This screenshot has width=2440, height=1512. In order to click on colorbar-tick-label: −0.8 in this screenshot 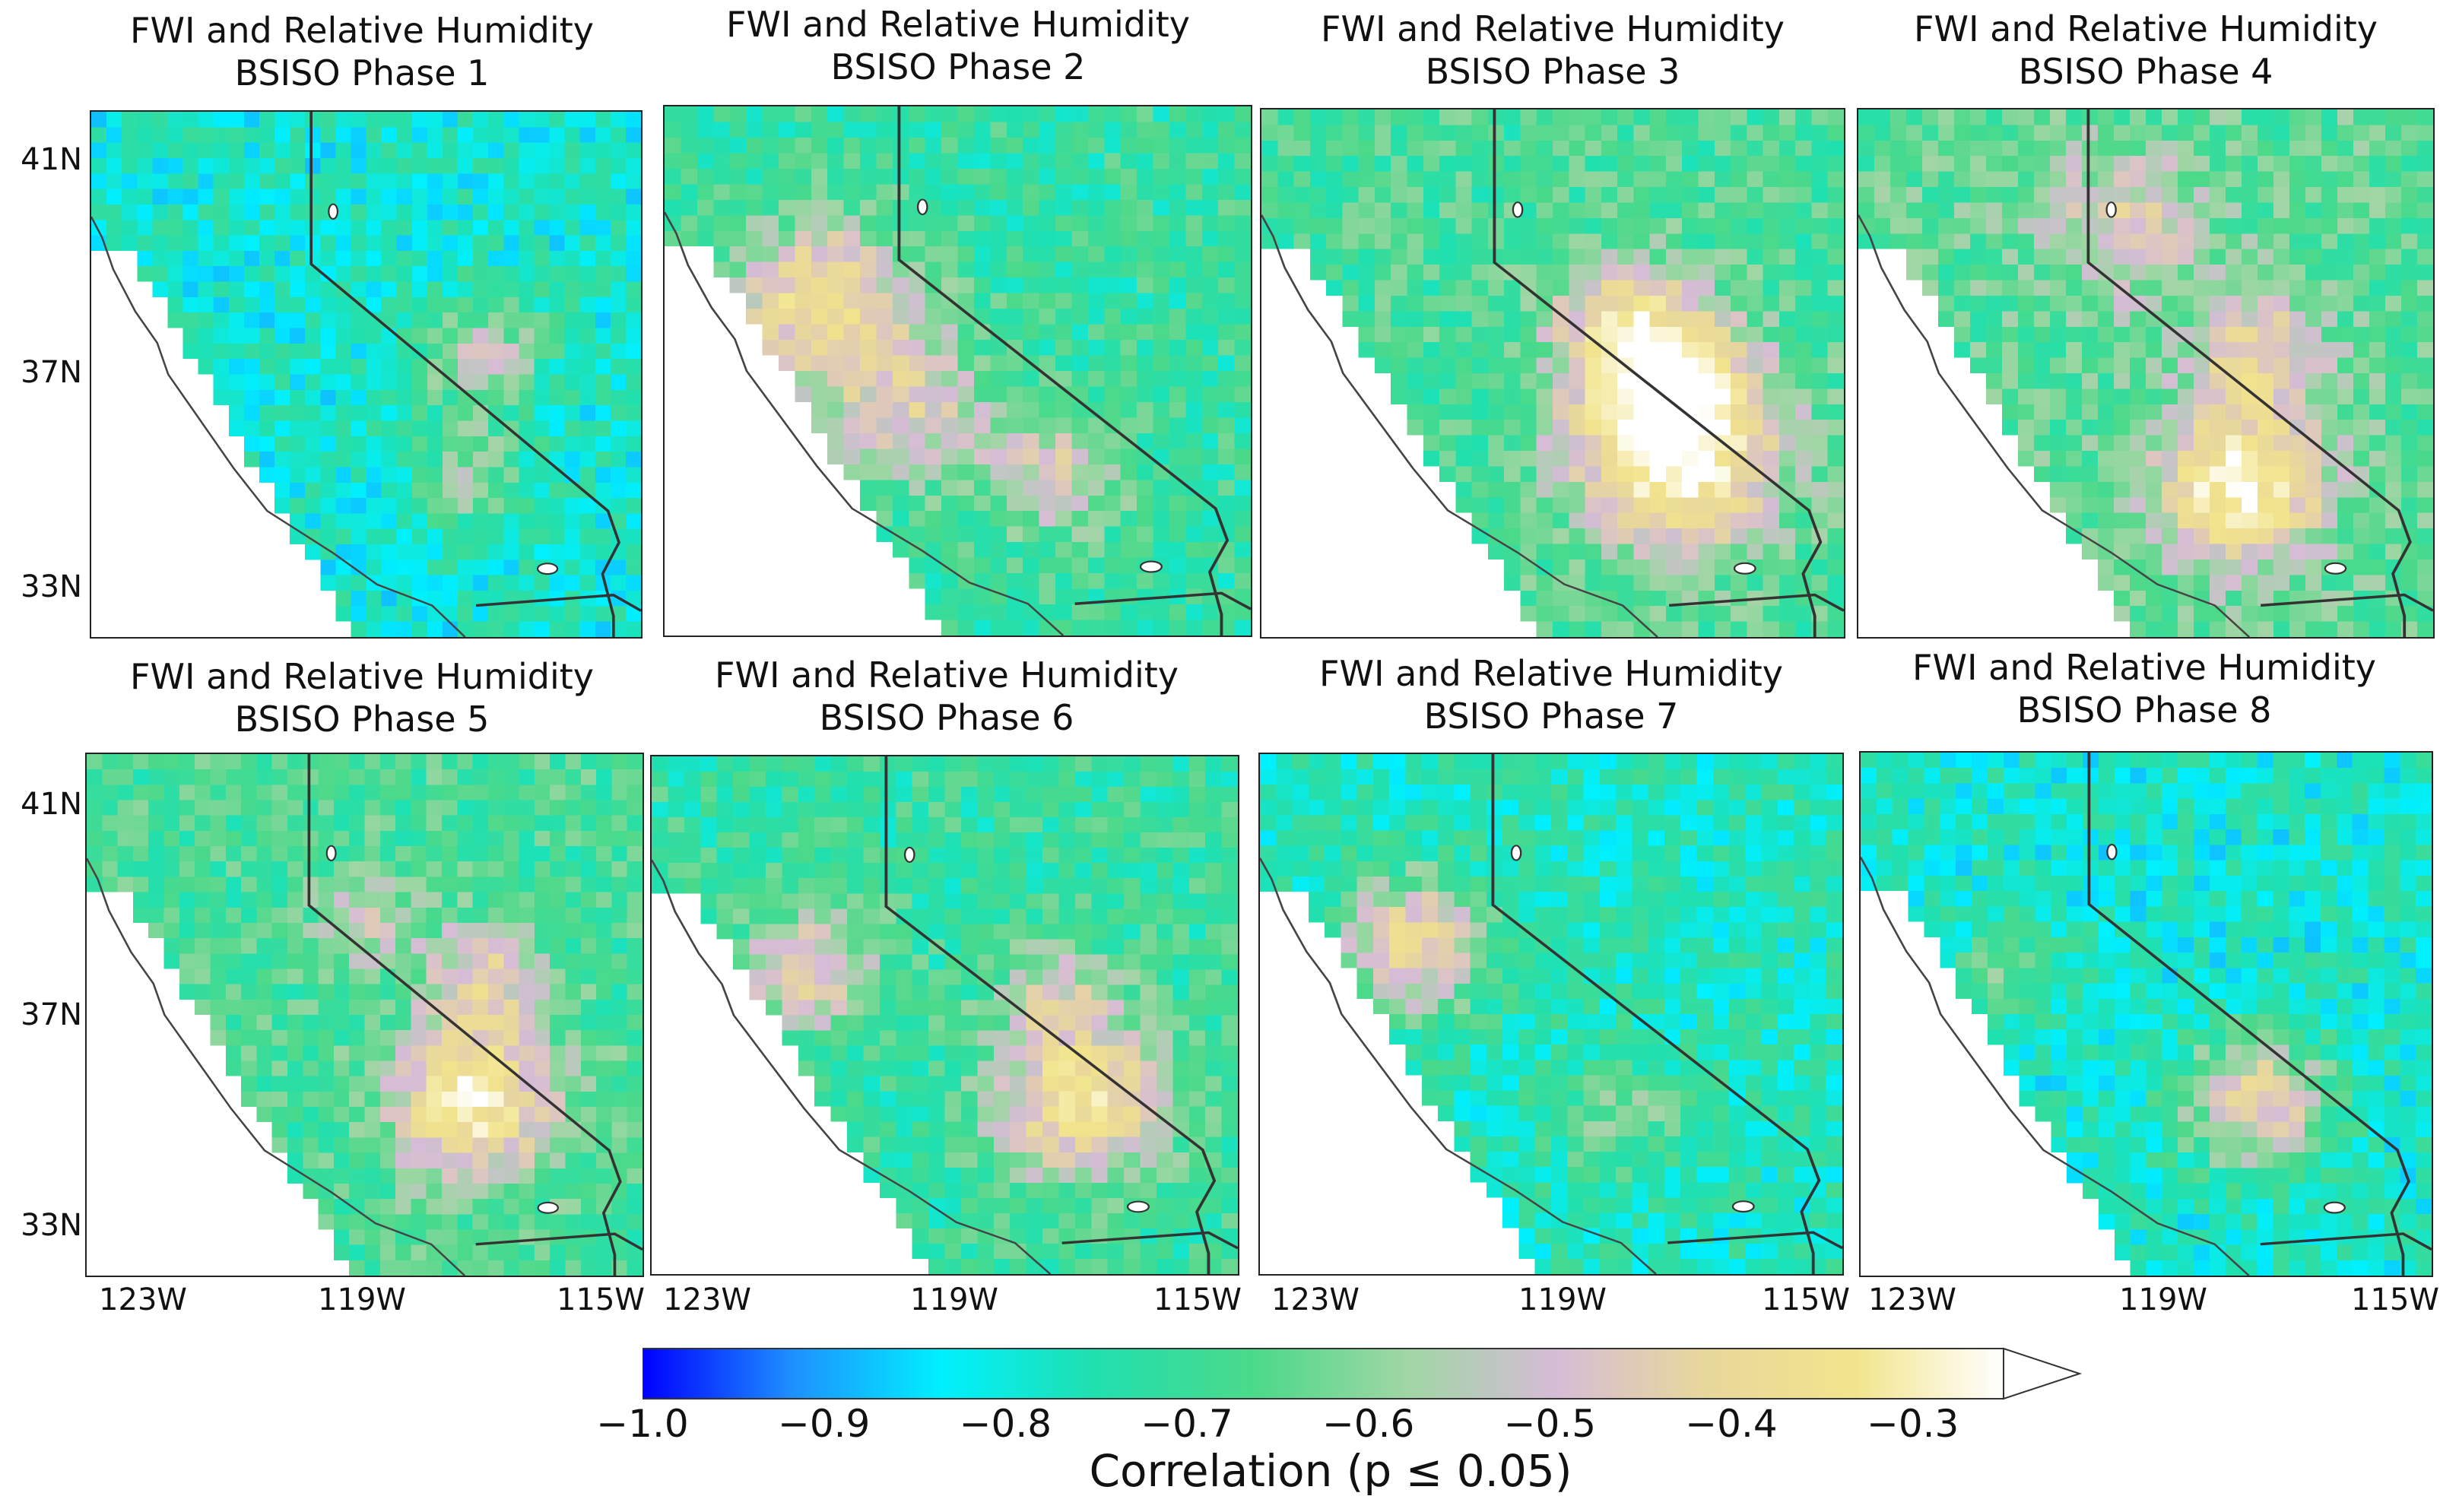, I will do `click(1005, 1424)`.